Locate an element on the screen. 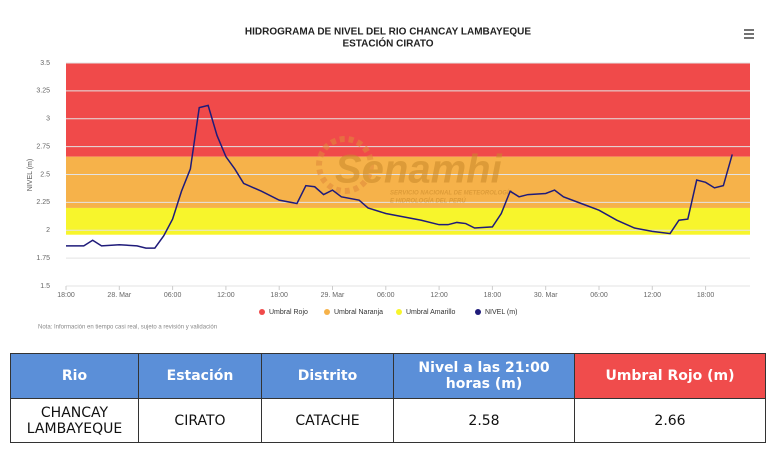 The image size is (775, 453). table-cell: CHANCAY LAMBAYEQUE is located at coordinates (74, 420).